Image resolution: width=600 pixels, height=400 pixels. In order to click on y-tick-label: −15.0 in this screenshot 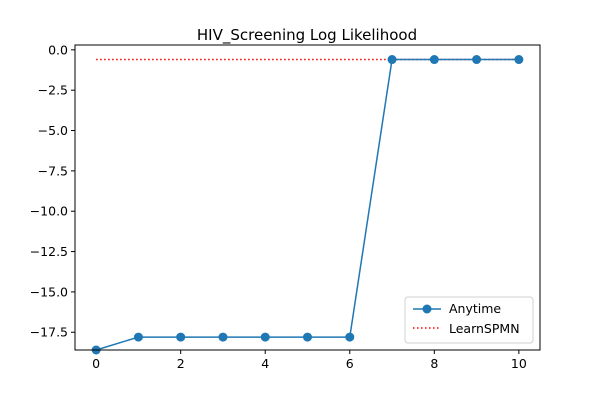, I will do `click(49, 291)`.